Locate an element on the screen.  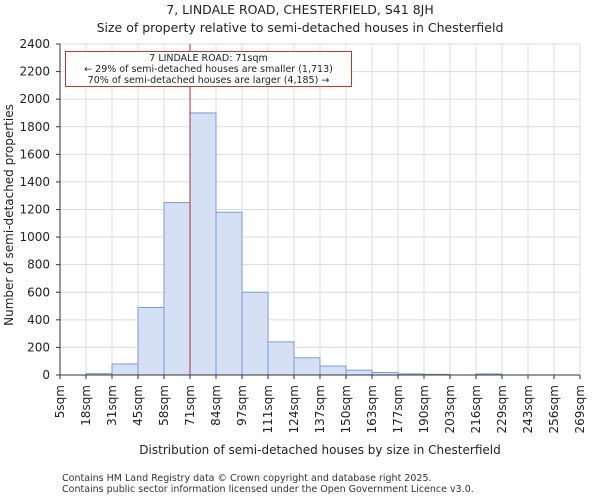
y-tick-label: 2400 is located at coordinates (34, 44).